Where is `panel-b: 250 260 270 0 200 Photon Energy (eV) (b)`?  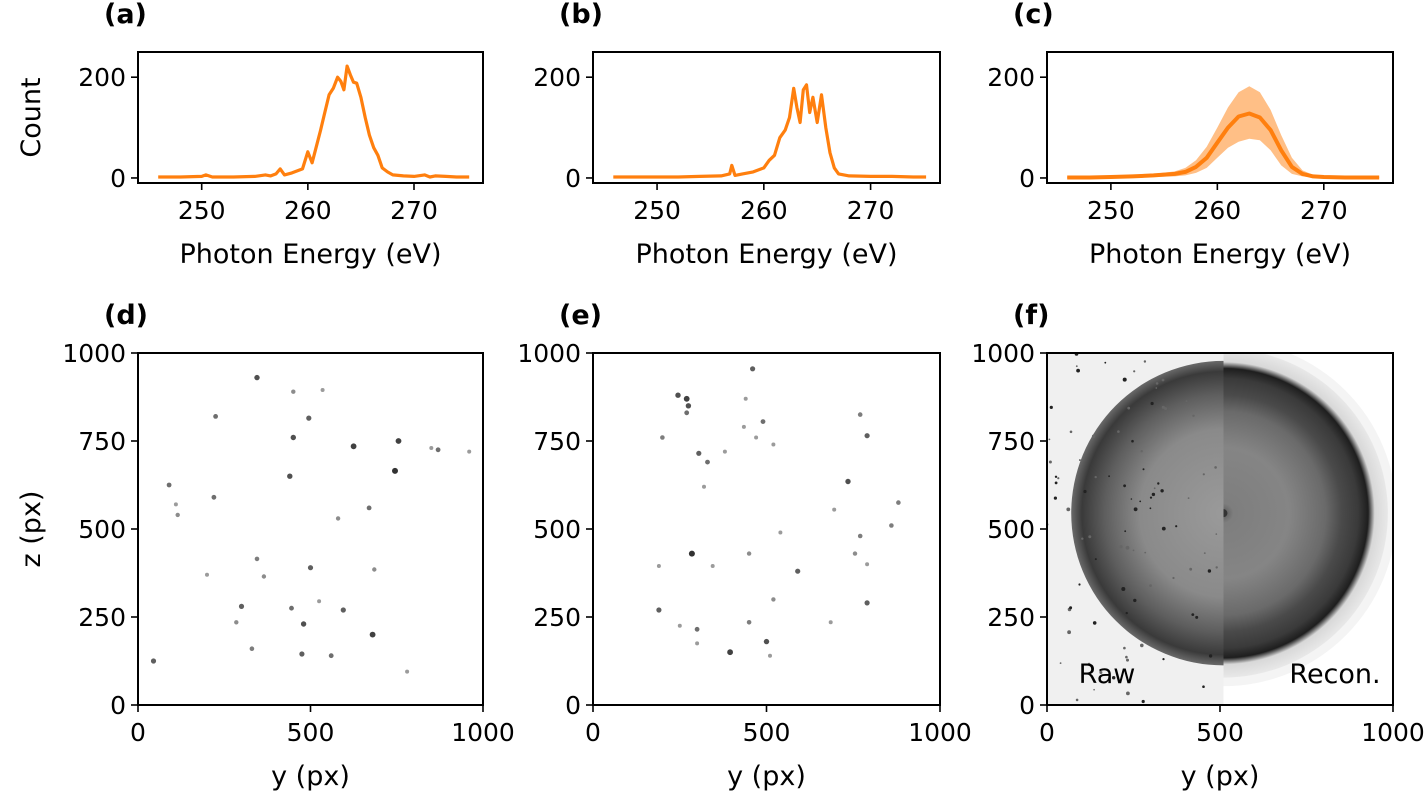 panel-b: 250 260 270 0 200 Photon Energy (eV) (b) is located at coordinates (737, 135).